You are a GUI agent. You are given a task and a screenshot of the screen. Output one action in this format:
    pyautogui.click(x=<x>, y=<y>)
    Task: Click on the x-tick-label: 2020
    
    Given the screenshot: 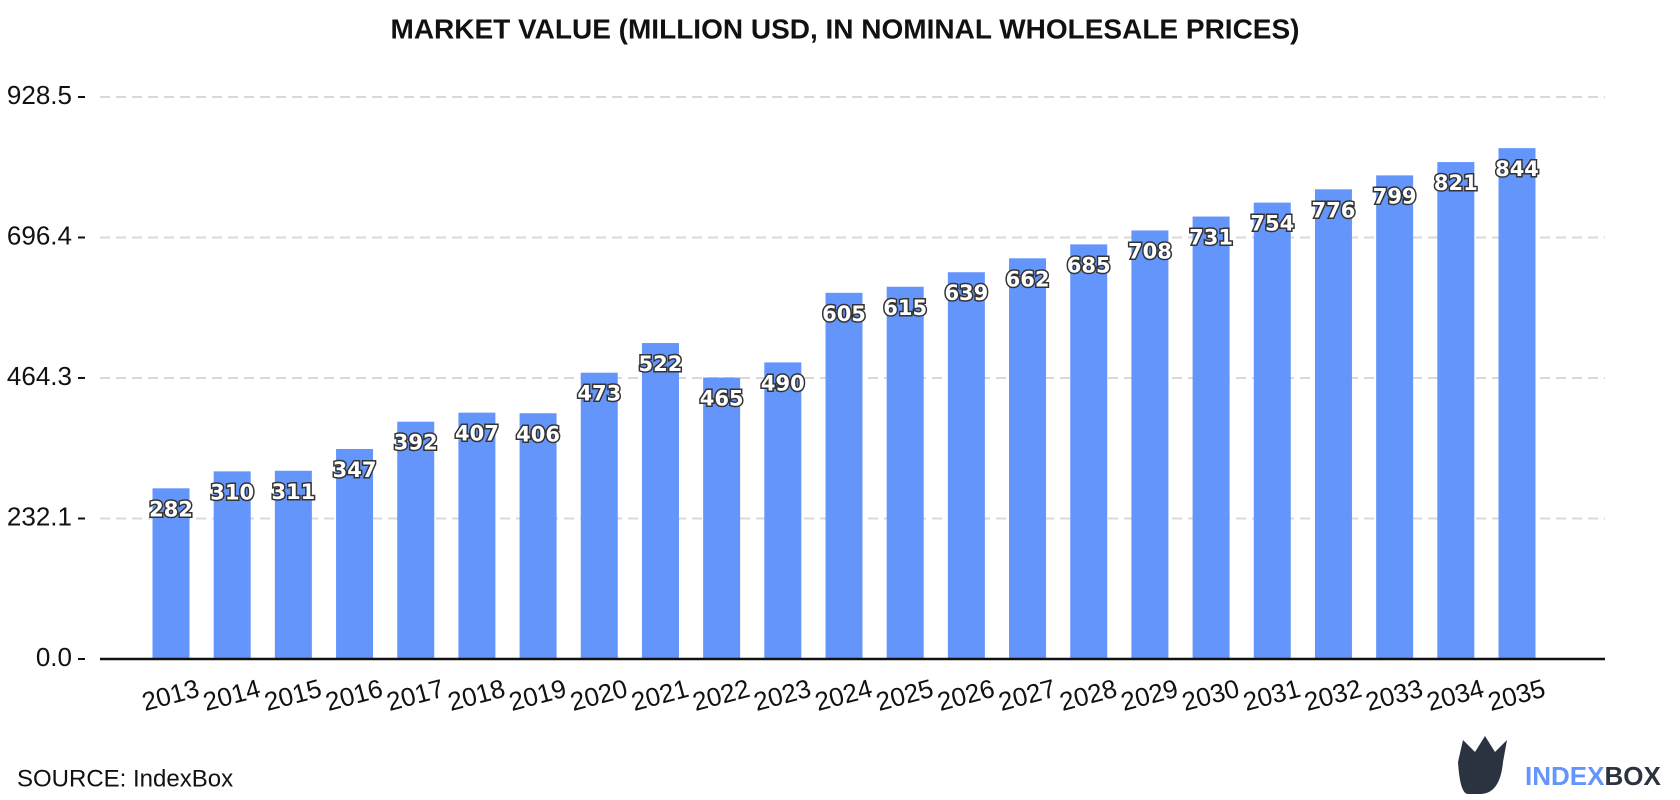 What is the action you would take?
    pyautogui.click(x=599, y=695)
    